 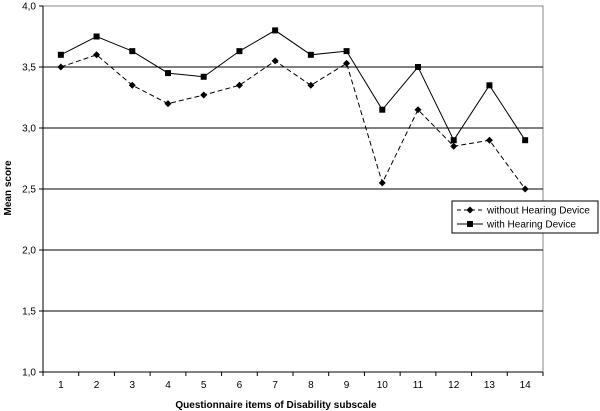 What do you see at coordinates (8, 187) in the screenshot?
I see `y-axis-title: Mean score` at bounding box center [8, 187].